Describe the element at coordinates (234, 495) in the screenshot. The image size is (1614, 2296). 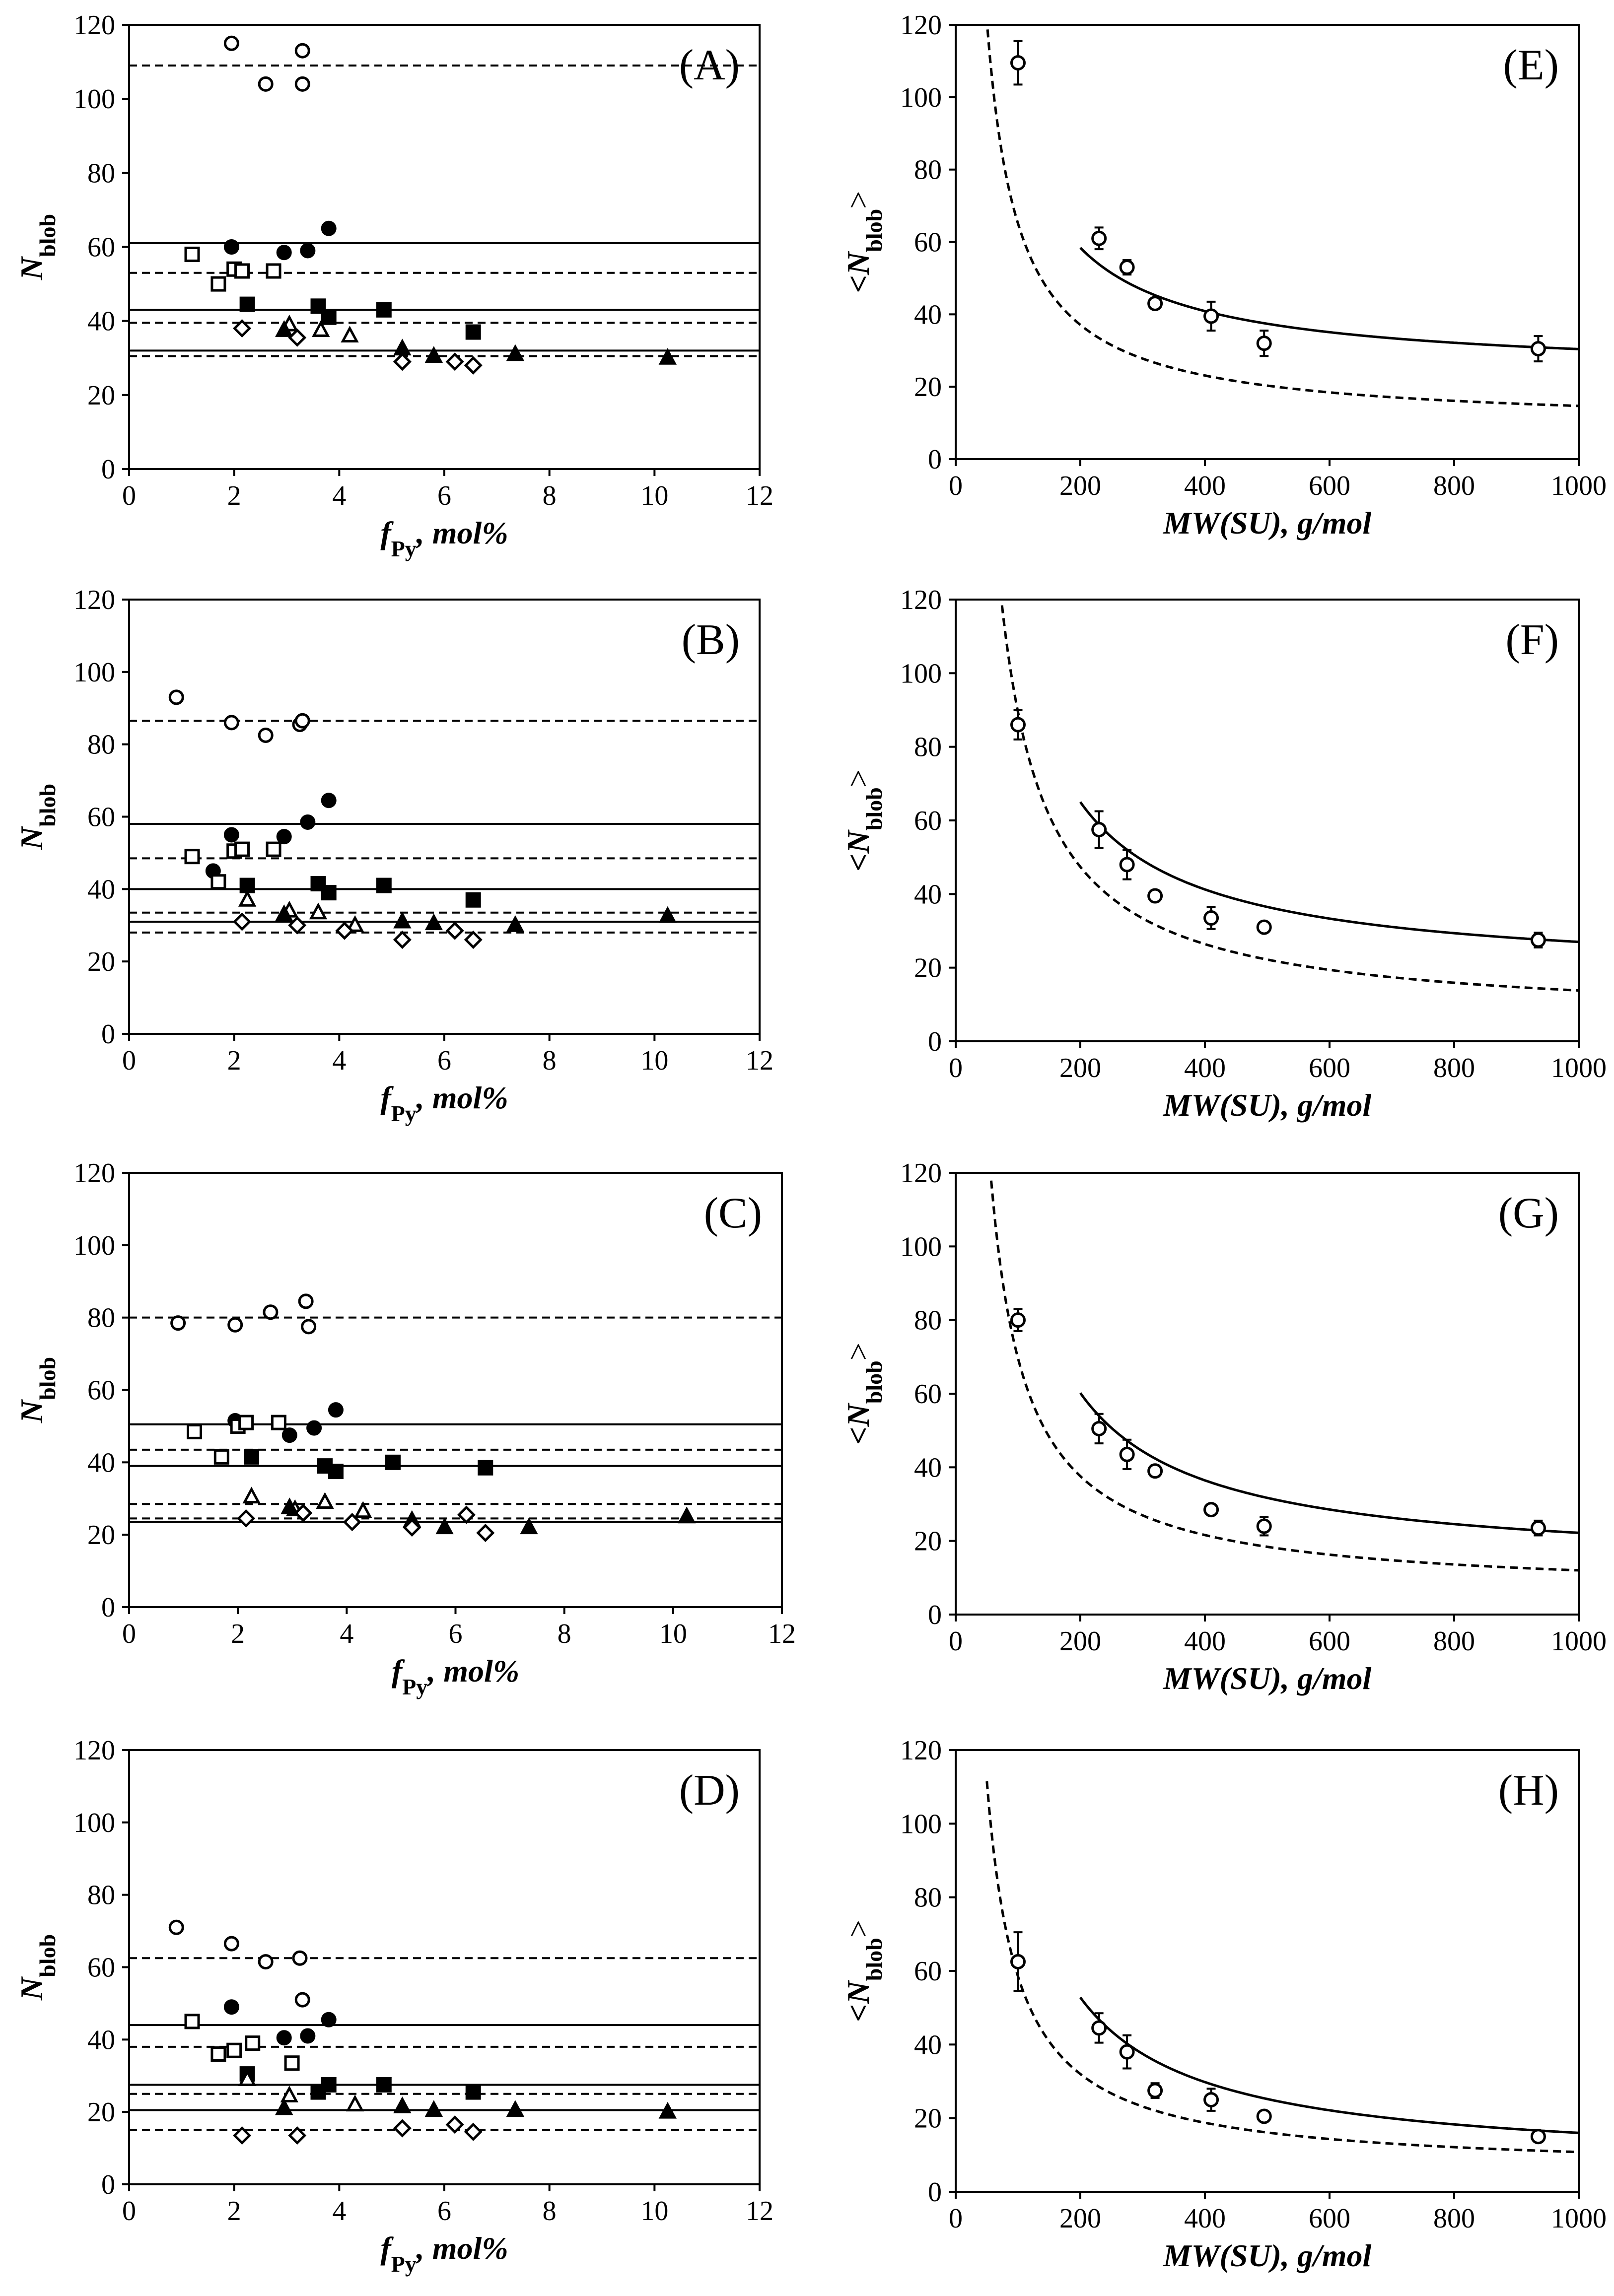
I see `x-tick-label: 2` at that location.